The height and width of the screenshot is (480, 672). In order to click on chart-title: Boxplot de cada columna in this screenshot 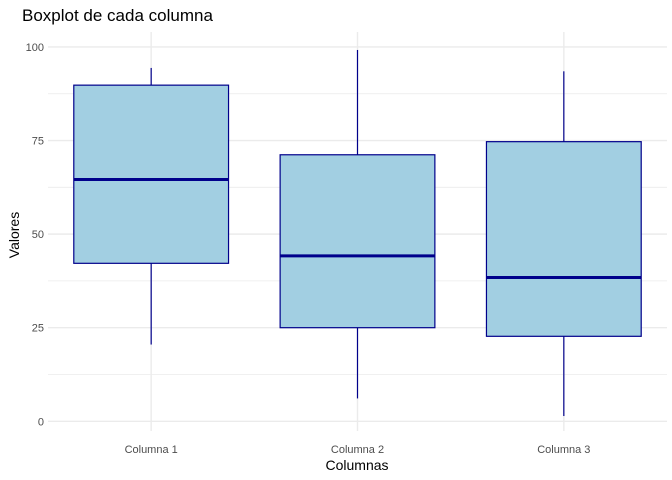, I will do `click(117, 15)`.